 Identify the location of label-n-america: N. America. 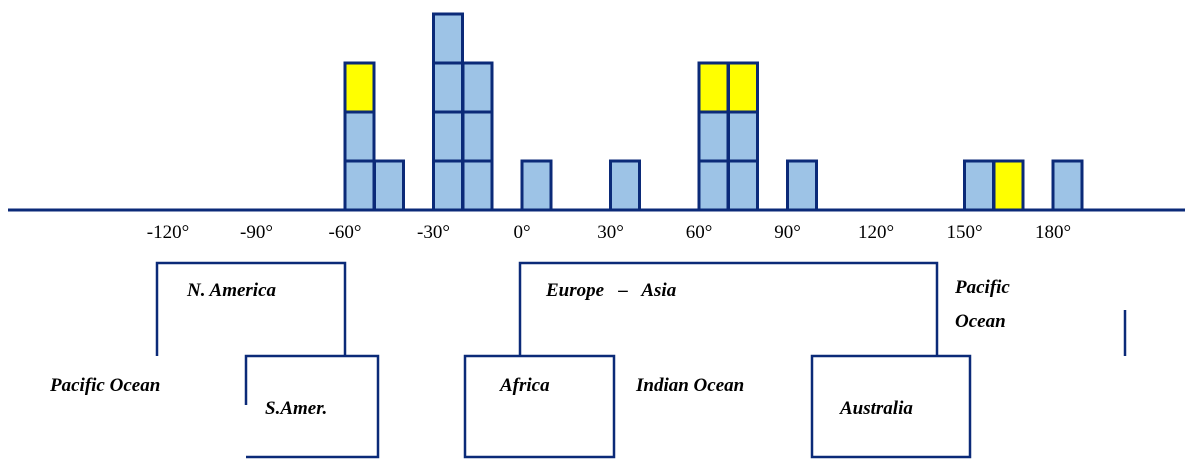
(231, 290).